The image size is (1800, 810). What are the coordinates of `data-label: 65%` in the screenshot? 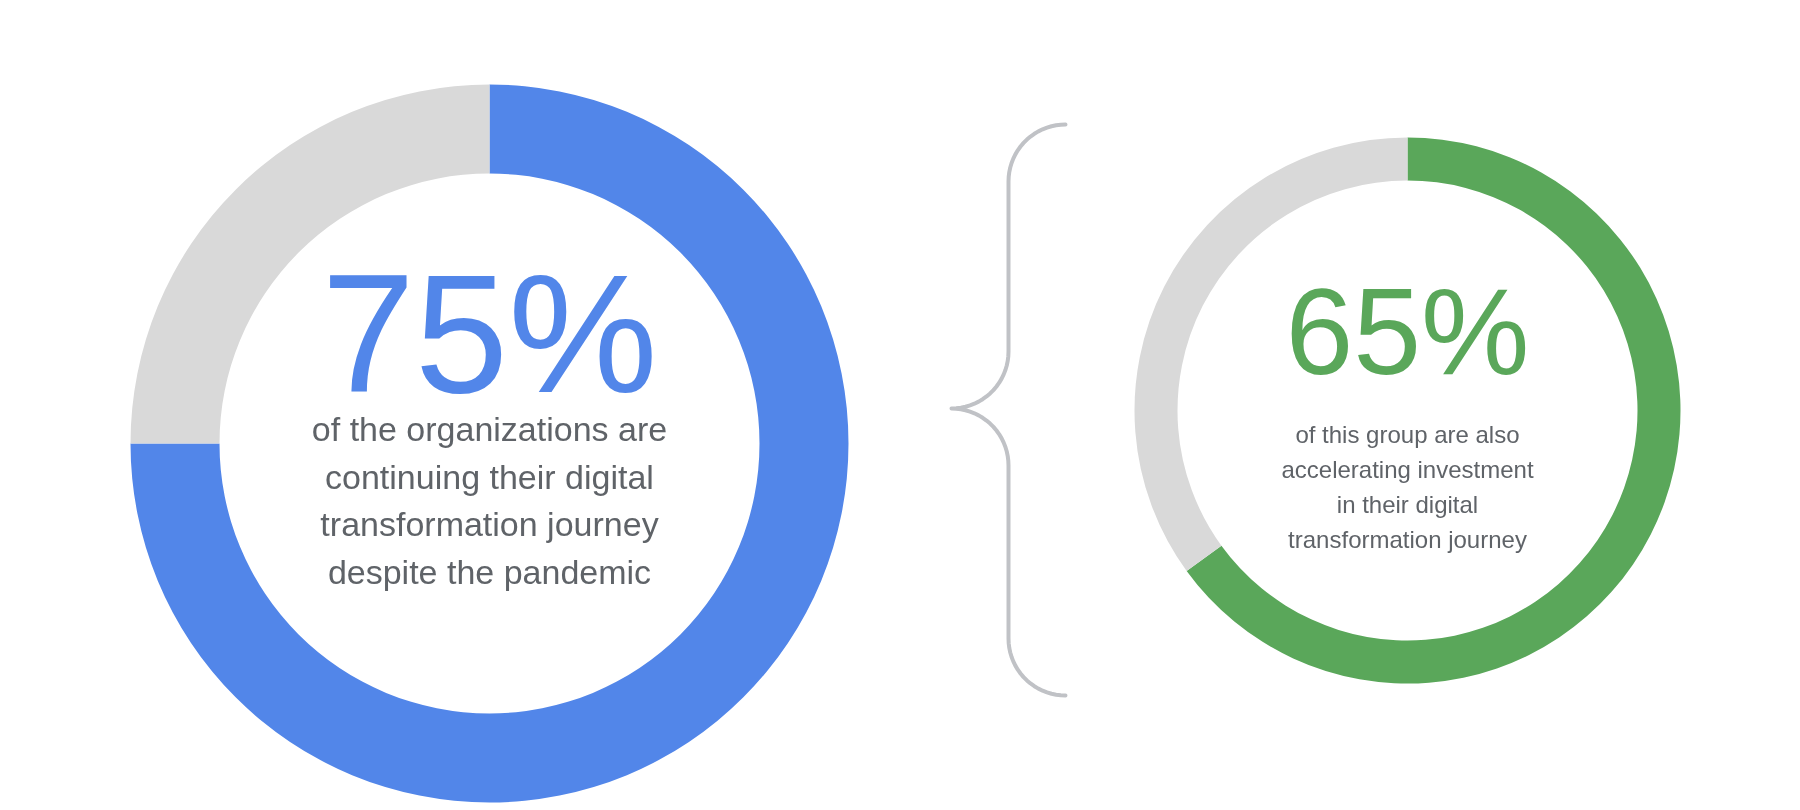 It's located at (1407, 331).